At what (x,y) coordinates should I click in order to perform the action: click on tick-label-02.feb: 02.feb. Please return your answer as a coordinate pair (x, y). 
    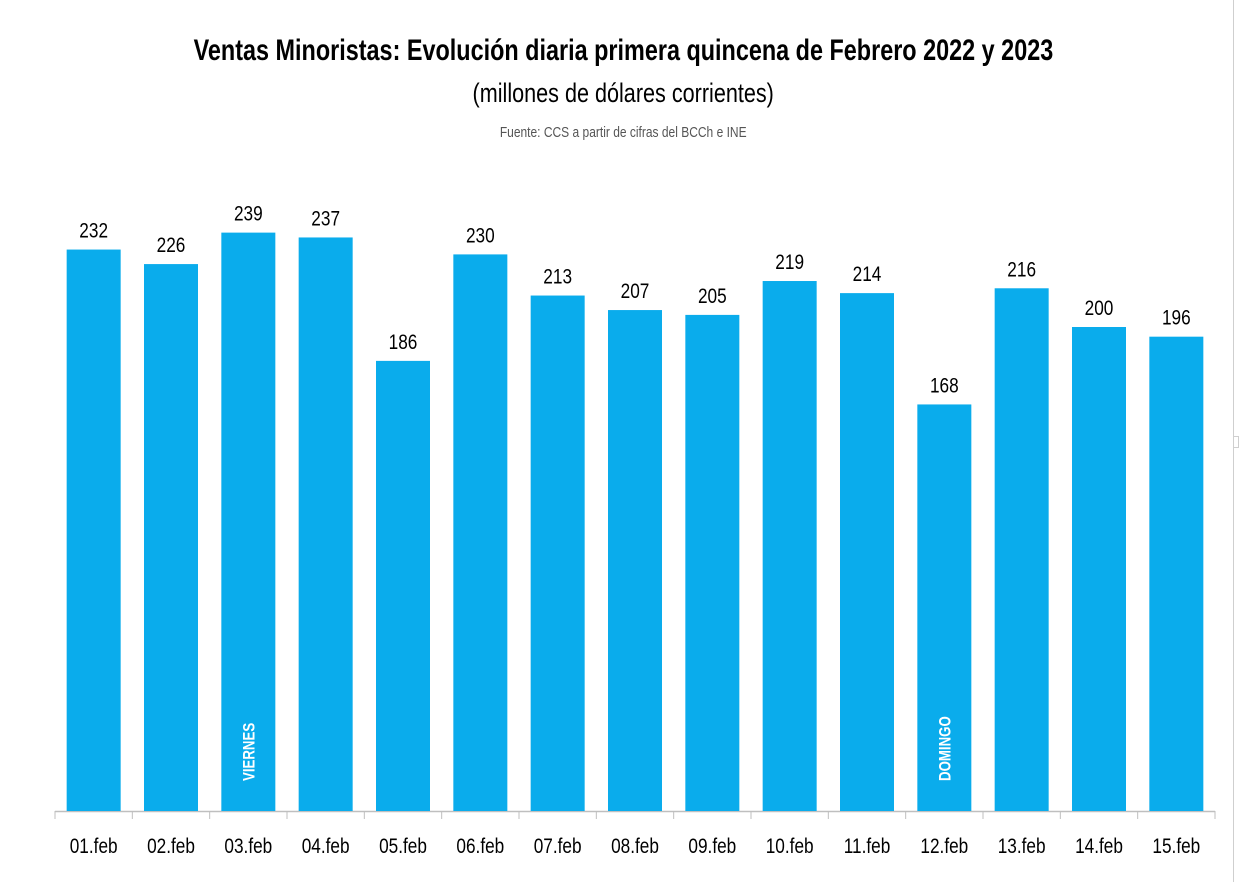
    Looking at the image, I should click on (171, 847).